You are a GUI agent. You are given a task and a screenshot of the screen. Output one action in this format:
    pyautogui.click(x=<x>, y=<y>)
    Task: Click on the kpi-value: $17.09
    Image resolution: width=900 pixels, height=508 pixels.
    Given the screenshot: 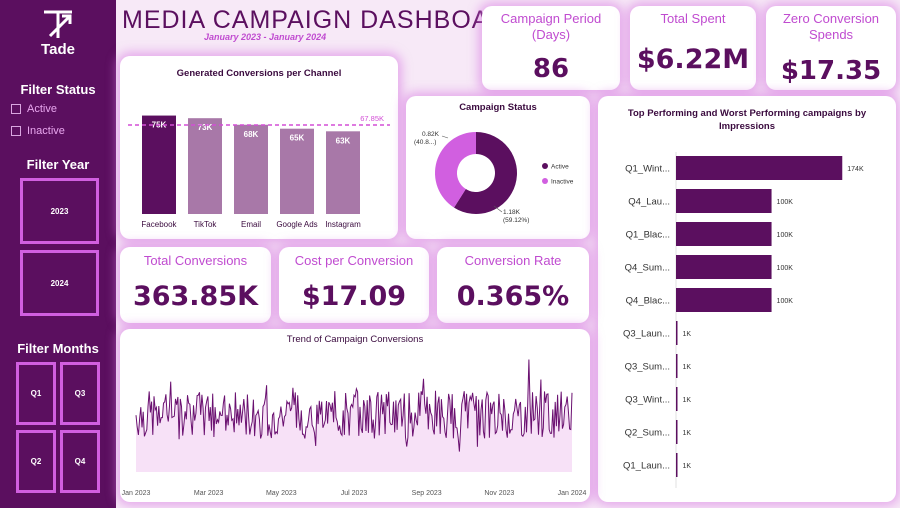 What is the action you would take?
    pyautogui.click(x=354, y=296)
    